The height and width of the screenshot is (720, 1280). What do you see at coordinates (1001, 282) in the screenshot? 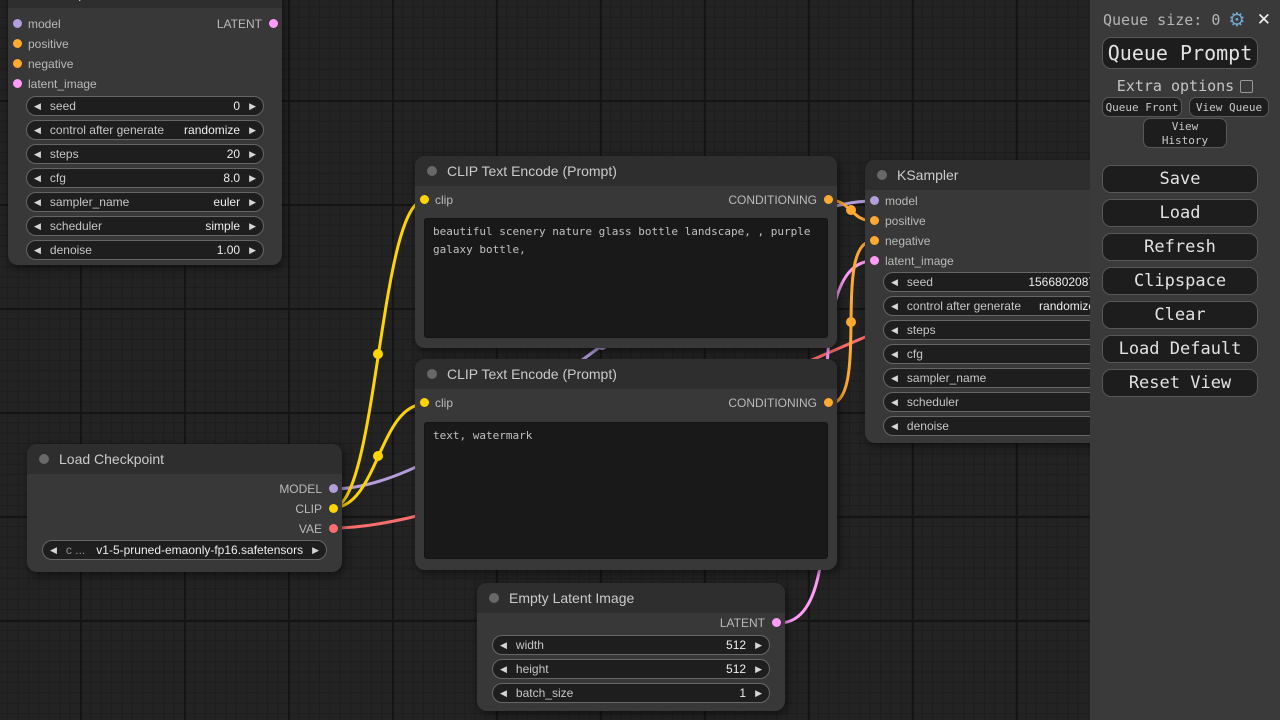
I see `seed-widget: ◀ seed 1566802087 ▶` at bounding box center [1001, 282].